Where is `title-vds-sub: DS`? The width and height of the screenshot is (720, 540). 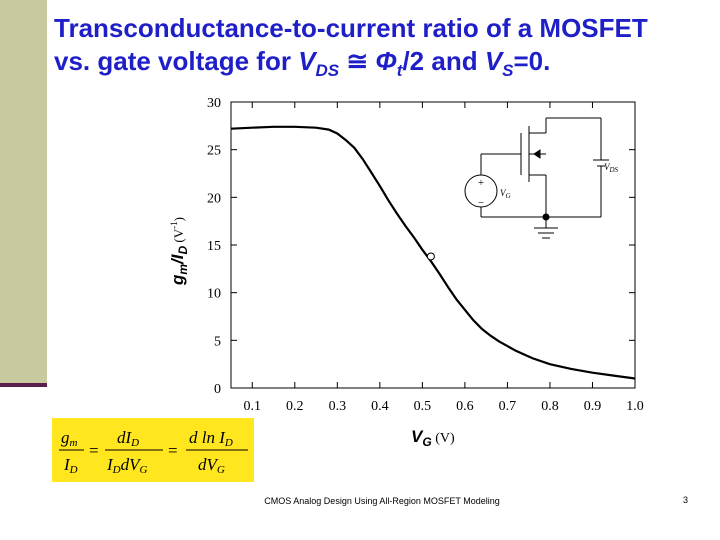
title-vds-sub: DS is located at coordinates (327, 71).